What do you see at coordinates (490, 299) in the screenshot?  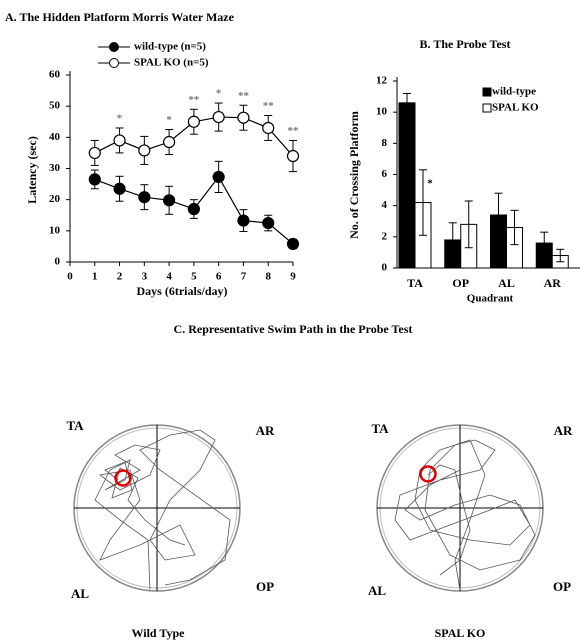 I see `x-axis-label: Quadrant` at bounding box center [490, 299].